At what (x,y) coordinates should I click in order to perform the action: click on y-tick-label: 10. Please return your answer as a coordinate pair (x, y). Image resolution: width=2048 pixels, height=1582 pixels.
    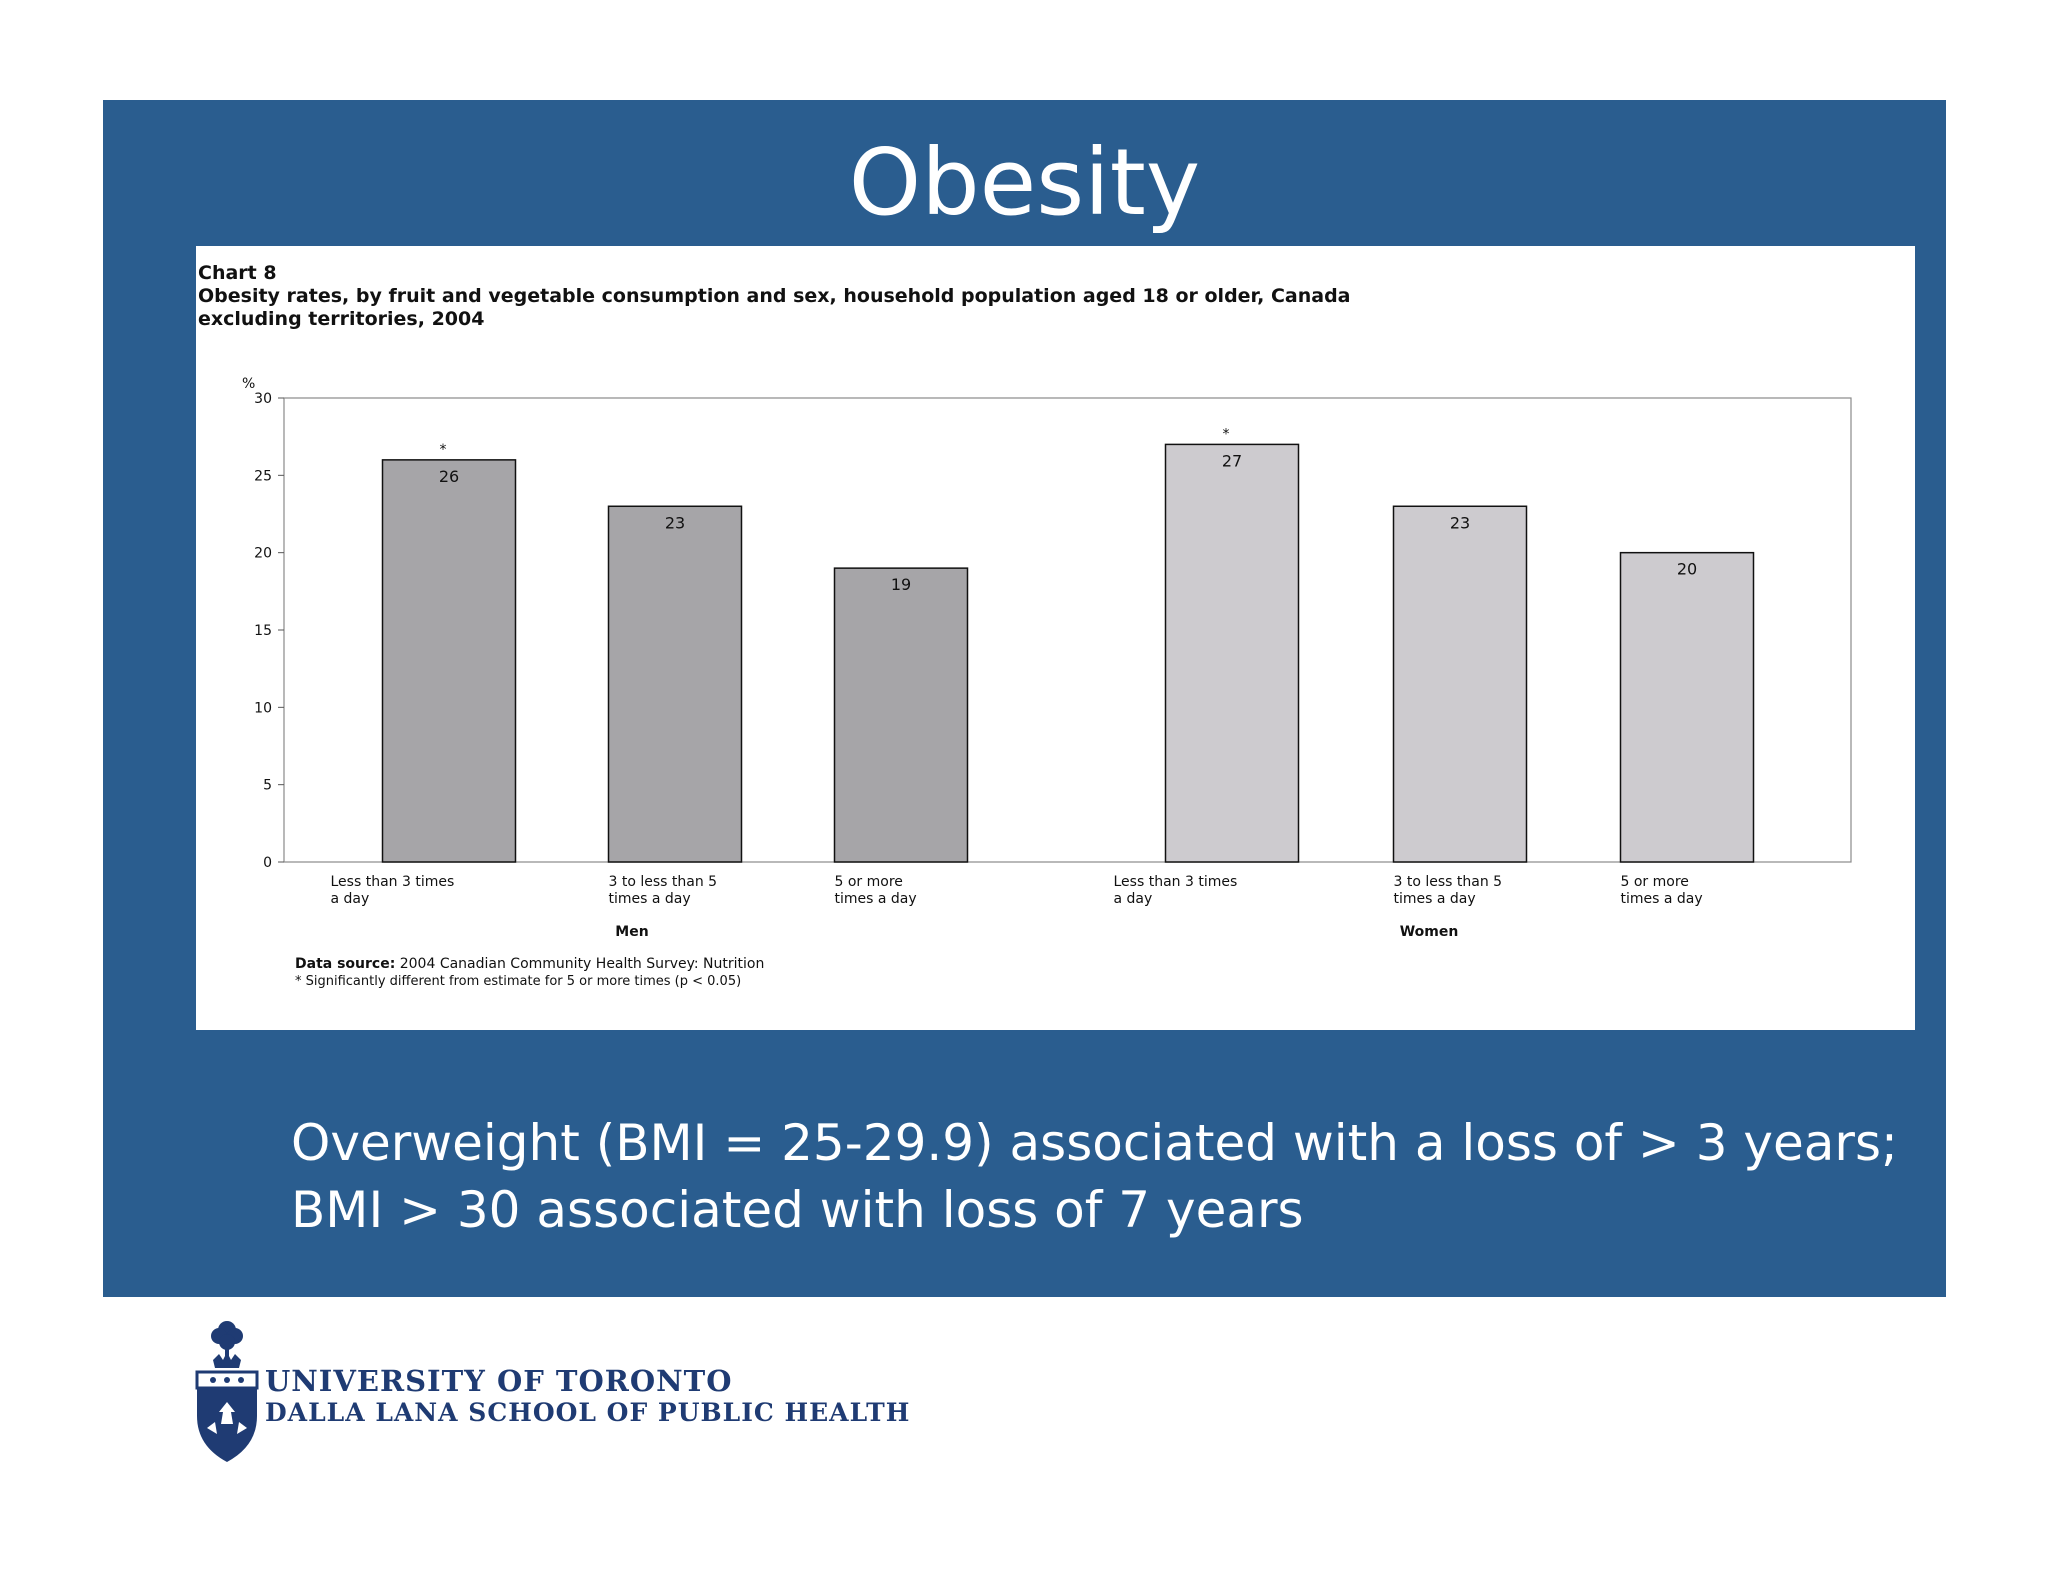
    Looking at the image, I should click on (263, 708).